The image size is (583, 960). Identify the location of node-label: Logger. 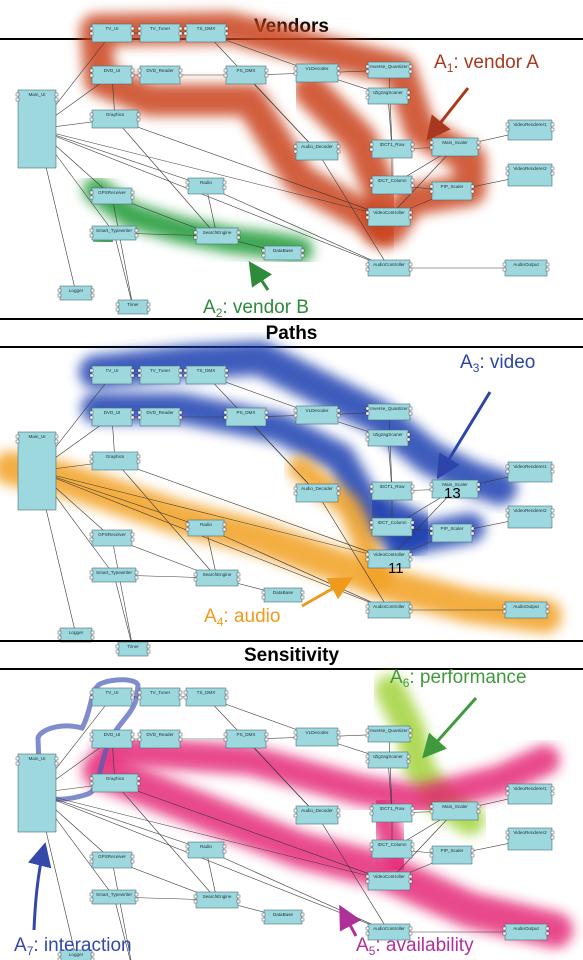
(76, 290).